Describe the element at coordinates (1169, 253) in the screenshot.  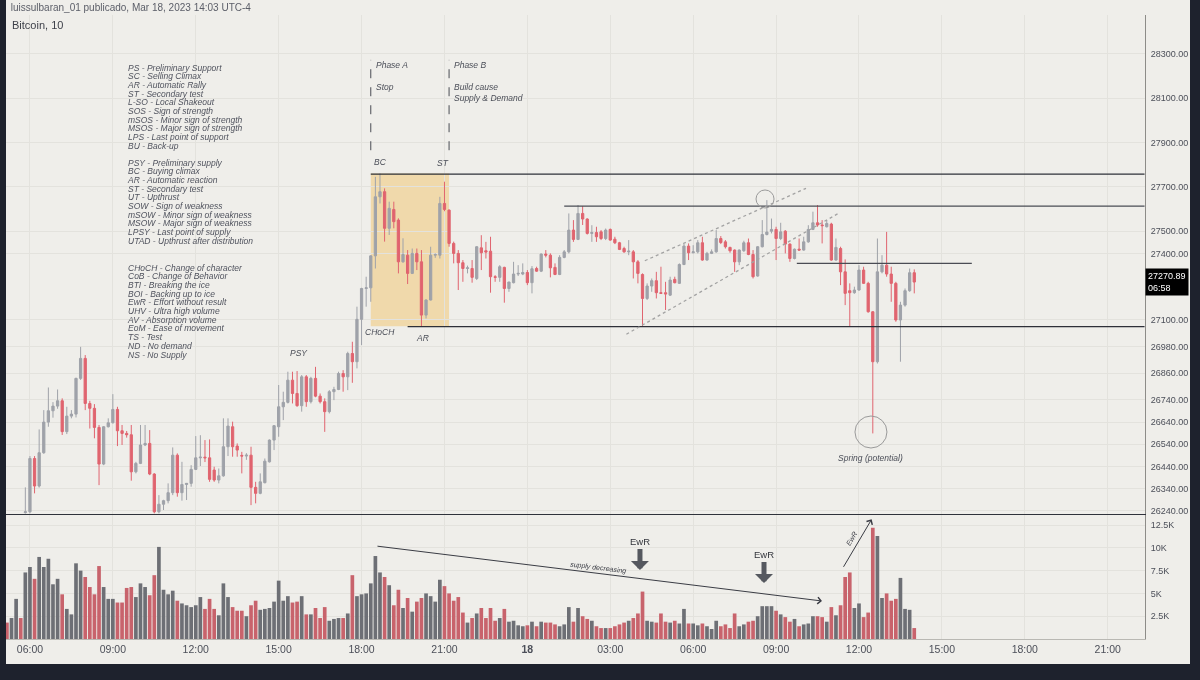
I see `y-tick-label: 27400.00` at that location.